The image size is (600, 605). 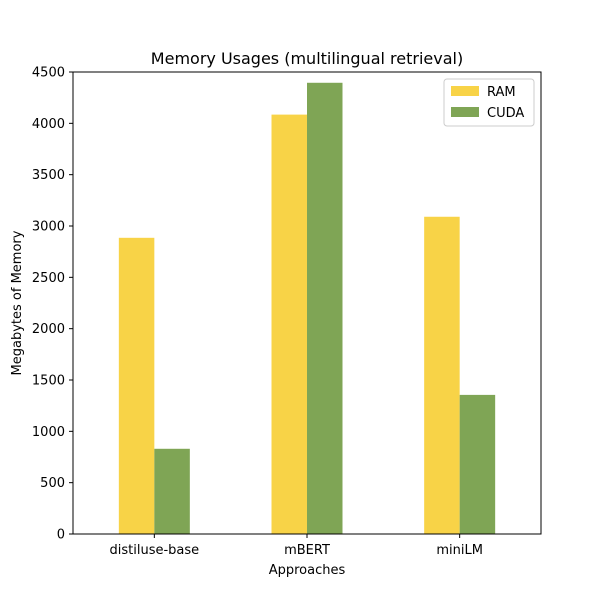 I want to click on x-tick-label: mBERT, so click(x=307, y=550).